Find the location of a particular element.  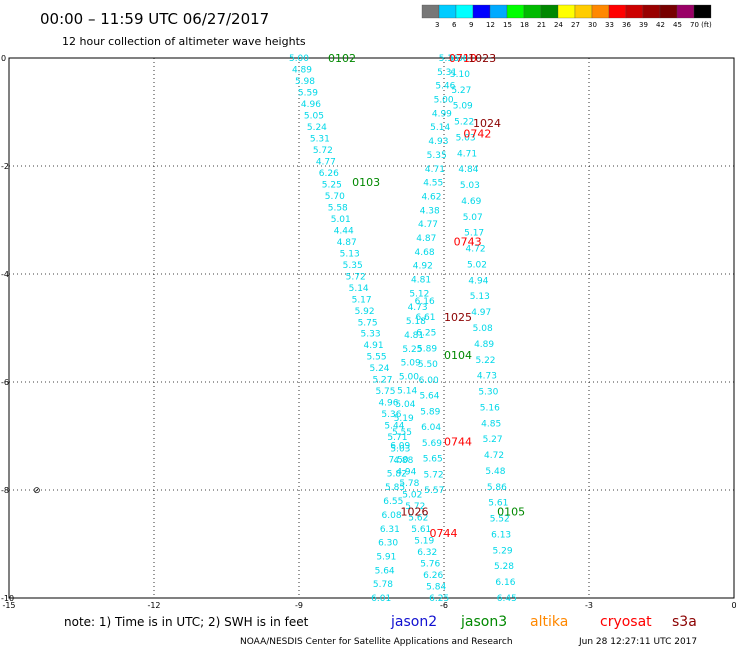

swh-value: 5.48 is located at coordinates (495, 472).